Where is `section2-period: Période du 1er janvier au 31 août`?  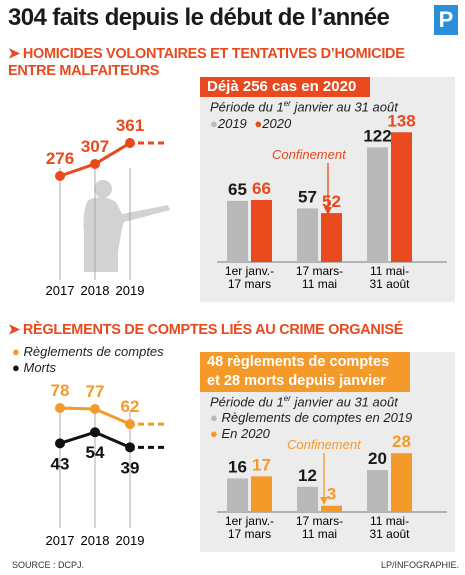
section2-period: Période du 1er janvier au 31 août is located at coordinates (304, 402).